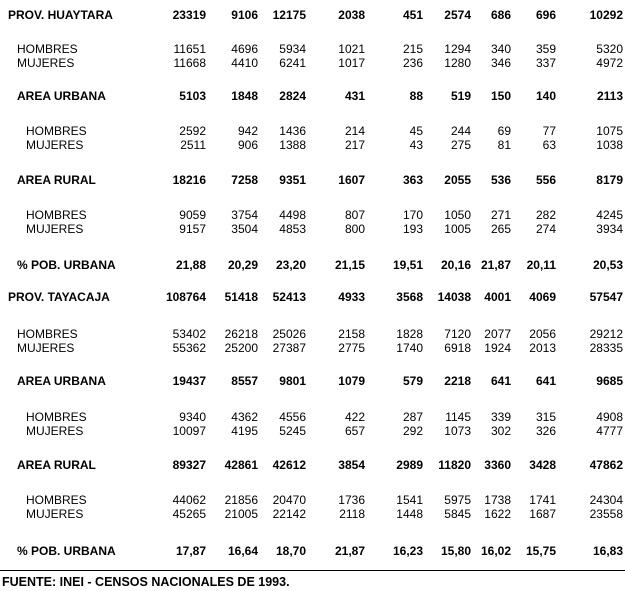 This screenshot has height=591, width=625. I want to click on cell-value: 1280, so click(457, 63).